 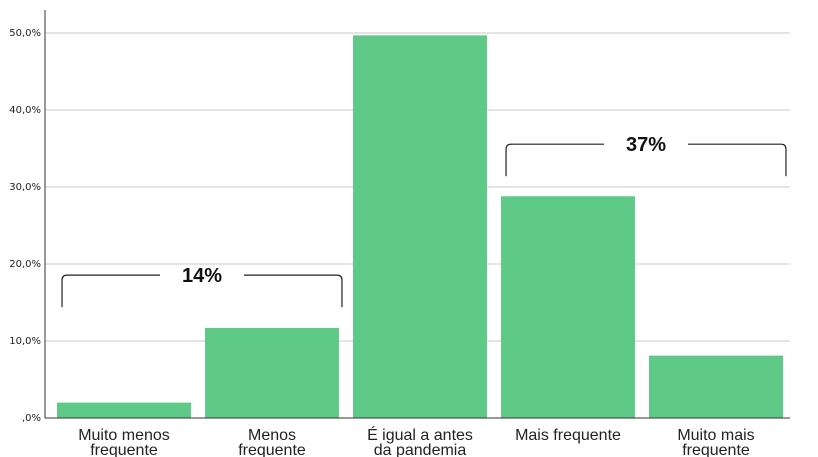 What do you see at coordinates (420, 434) in the screenshot?
I see `category-label-line: É igual a antes` at bounding box center [420, 434].